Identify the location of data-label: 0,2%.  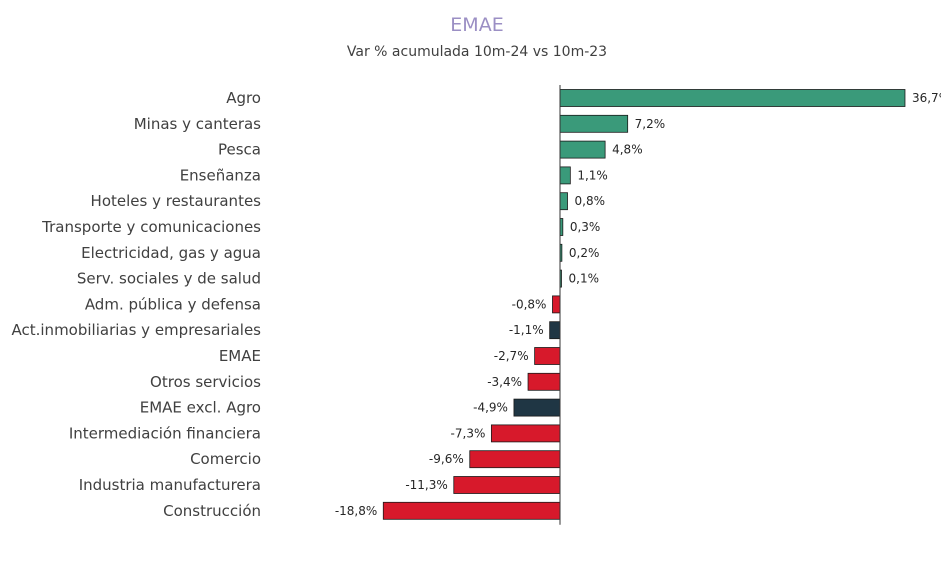
(584, 253).